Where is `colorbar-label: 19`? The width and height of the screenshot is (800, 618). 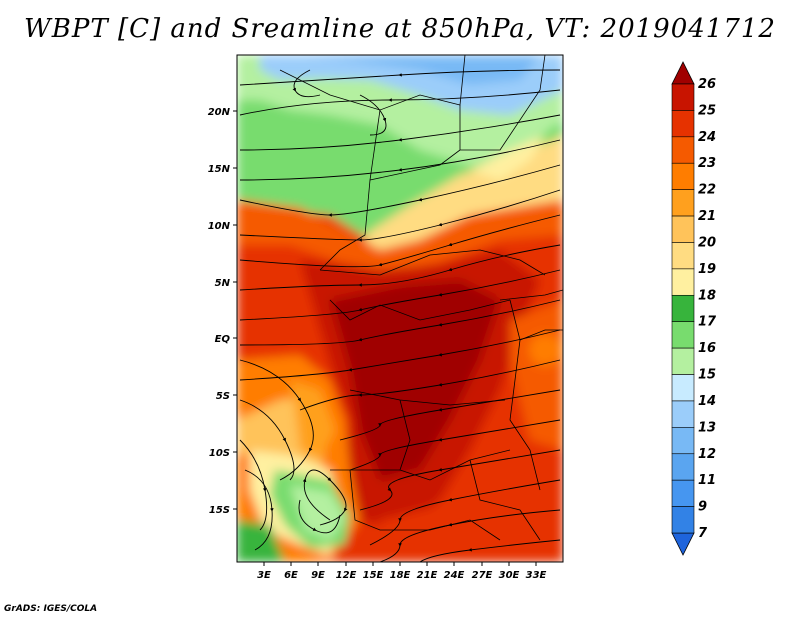
colorbar-label: 19 is located at coordinates (707, 269).